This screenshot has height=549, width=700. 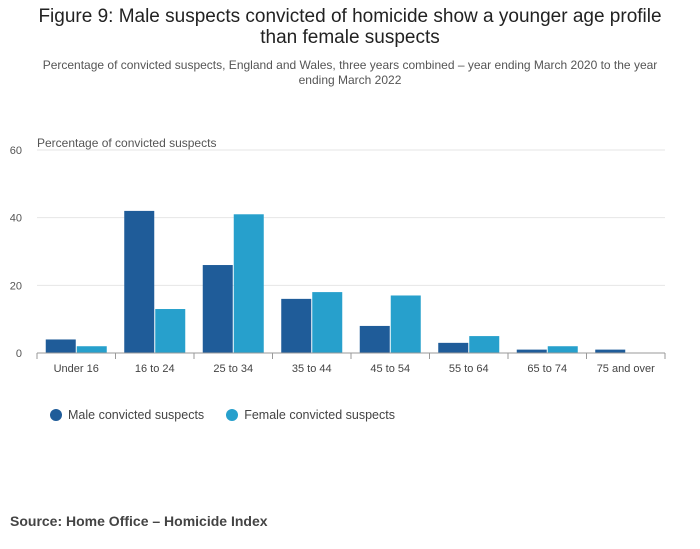 I want to click on x-tick-label: Under 16, so click(x=76, y=369).